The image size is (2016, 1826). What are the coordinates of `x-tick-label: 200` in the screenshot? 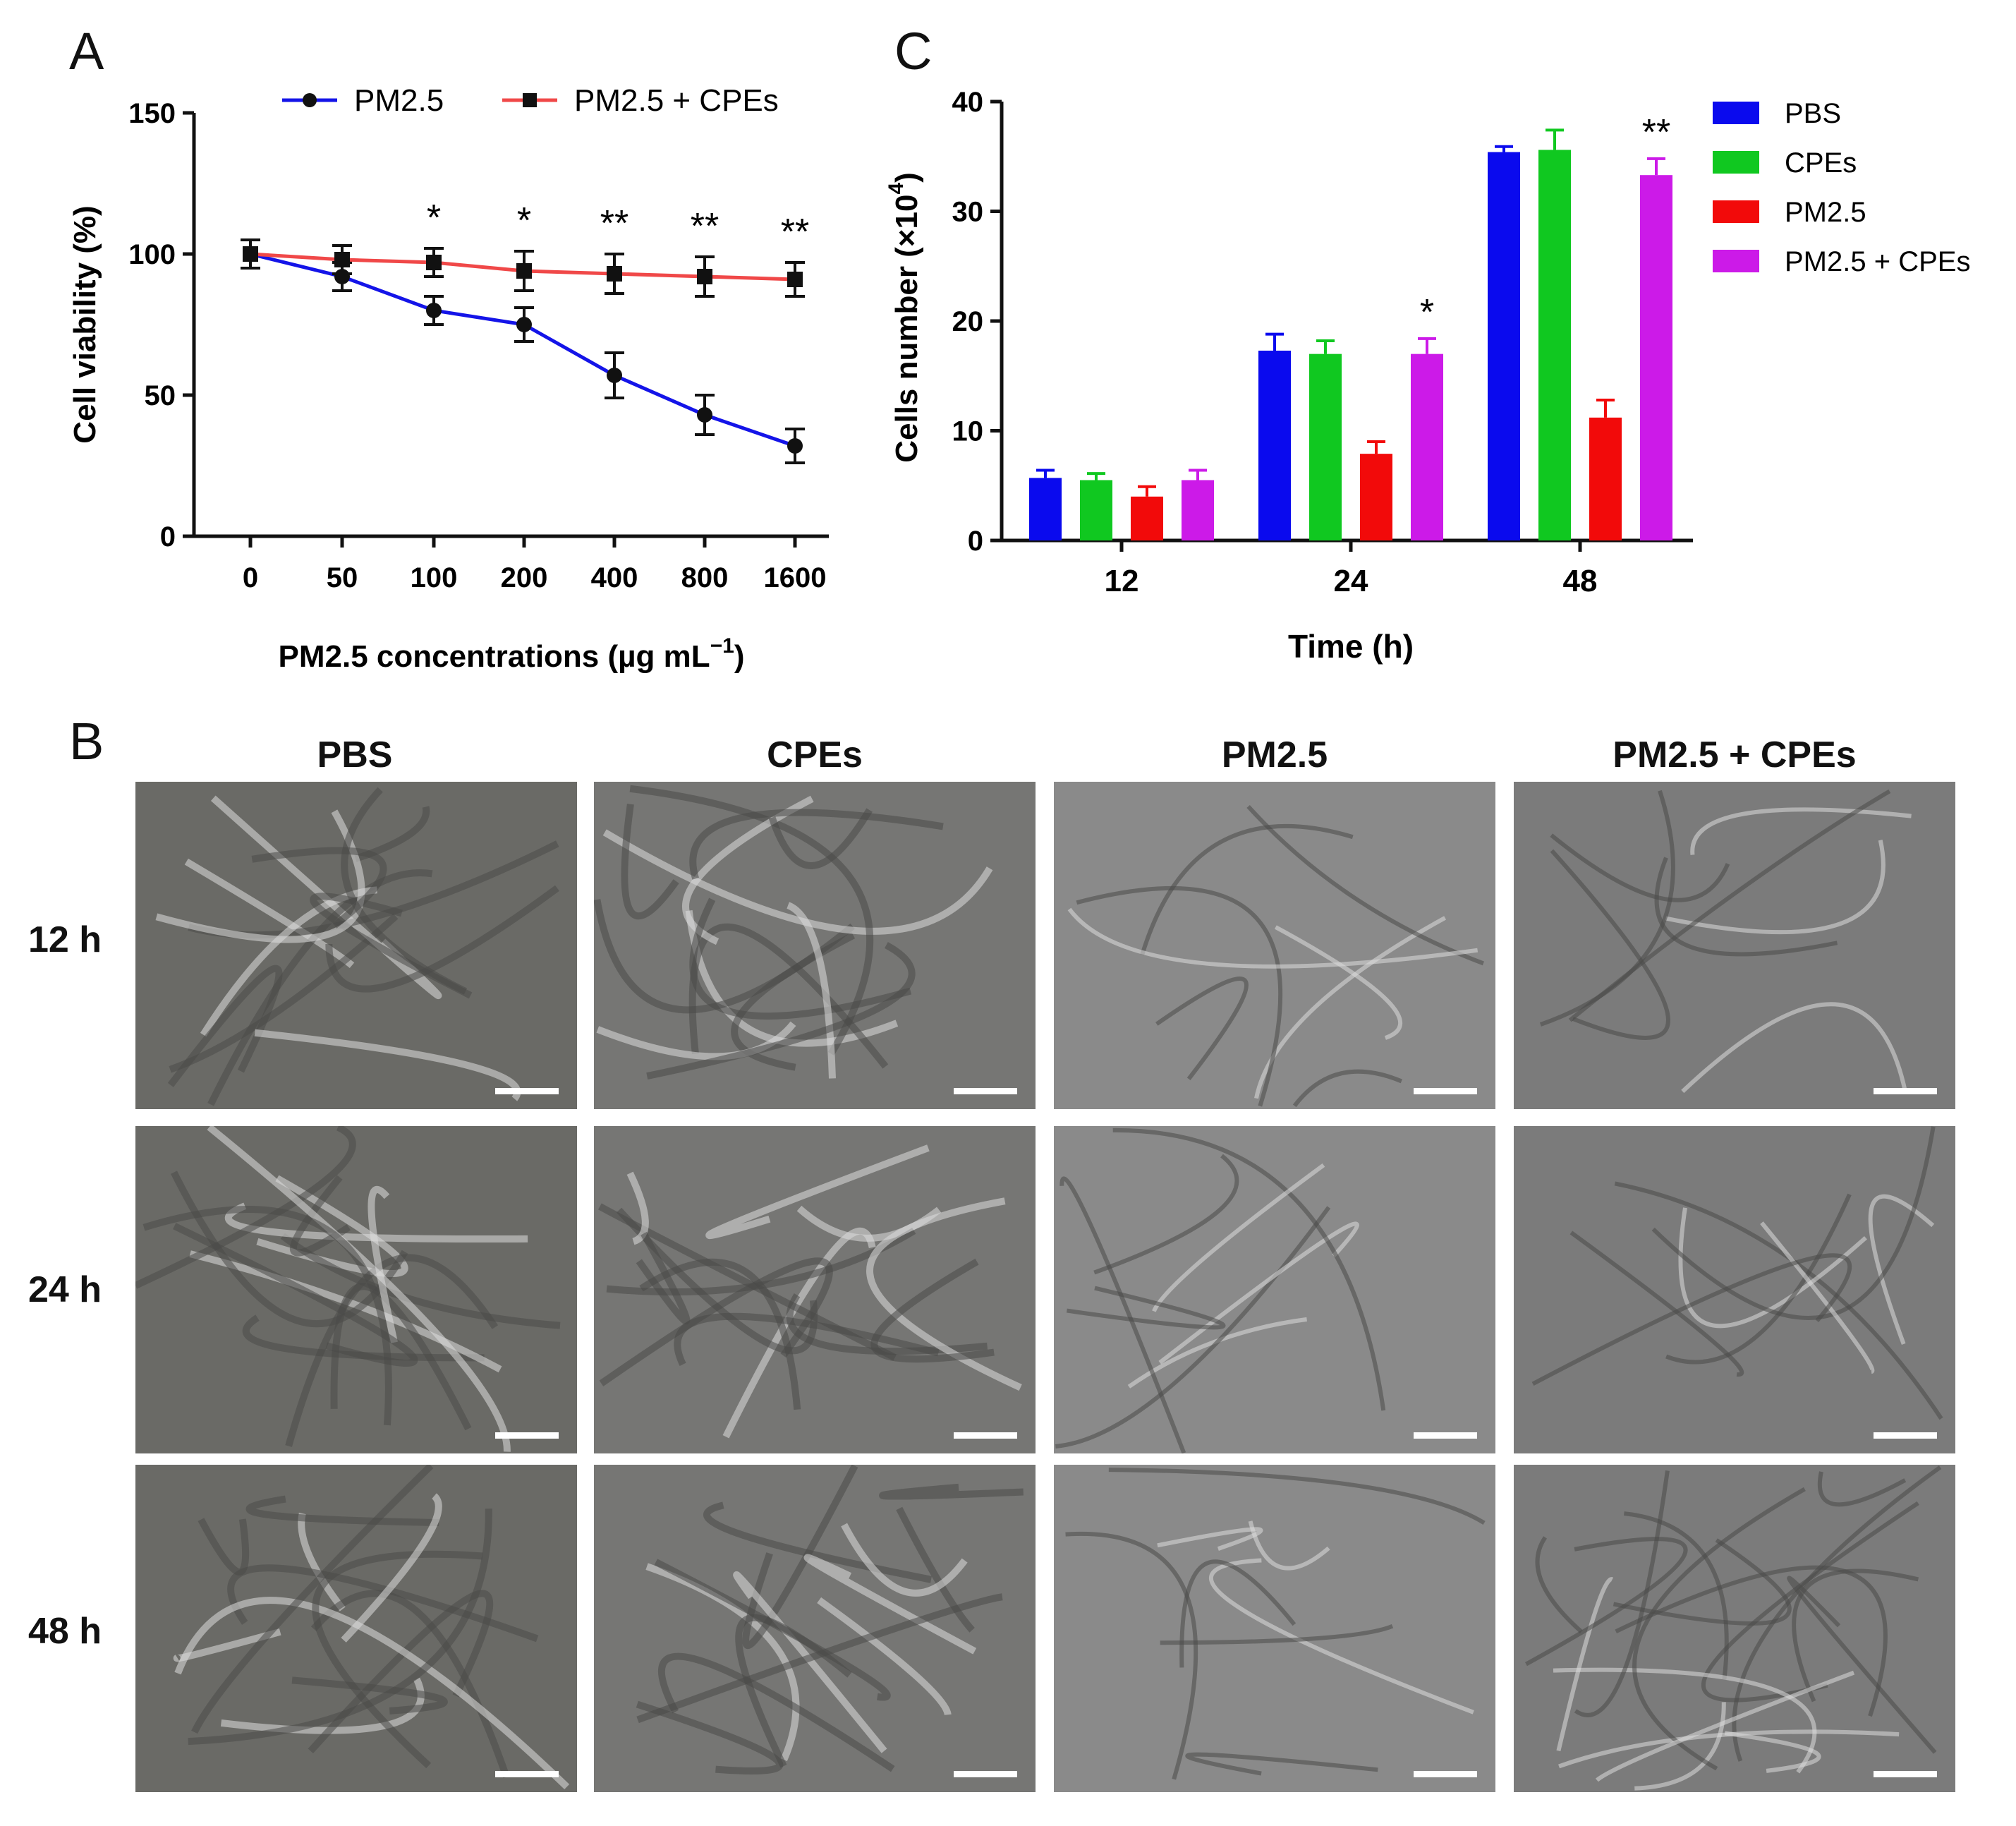 It's located at (524, 577).